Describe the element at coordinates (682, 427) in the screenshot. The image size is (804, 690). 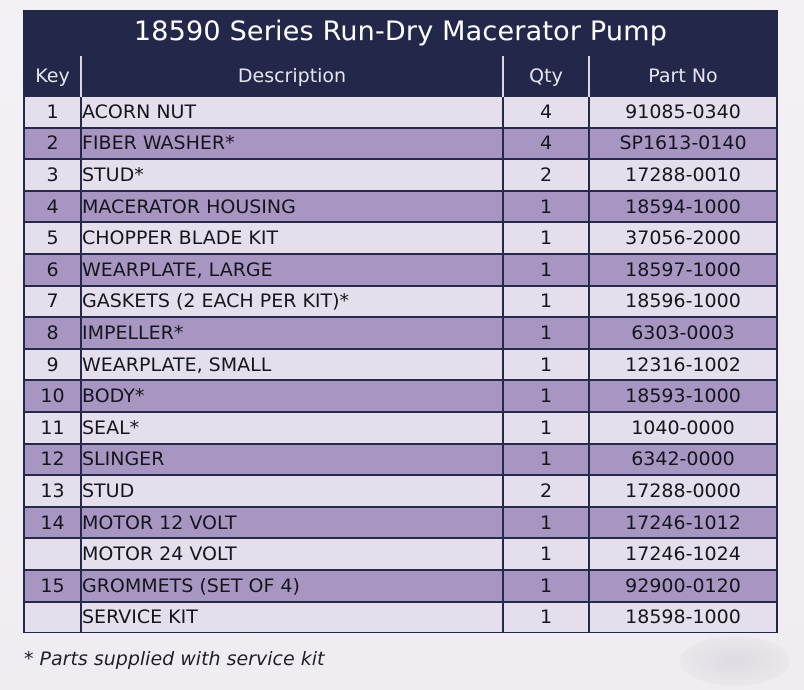
I see `row-part-no: 1040-0000` at that location.